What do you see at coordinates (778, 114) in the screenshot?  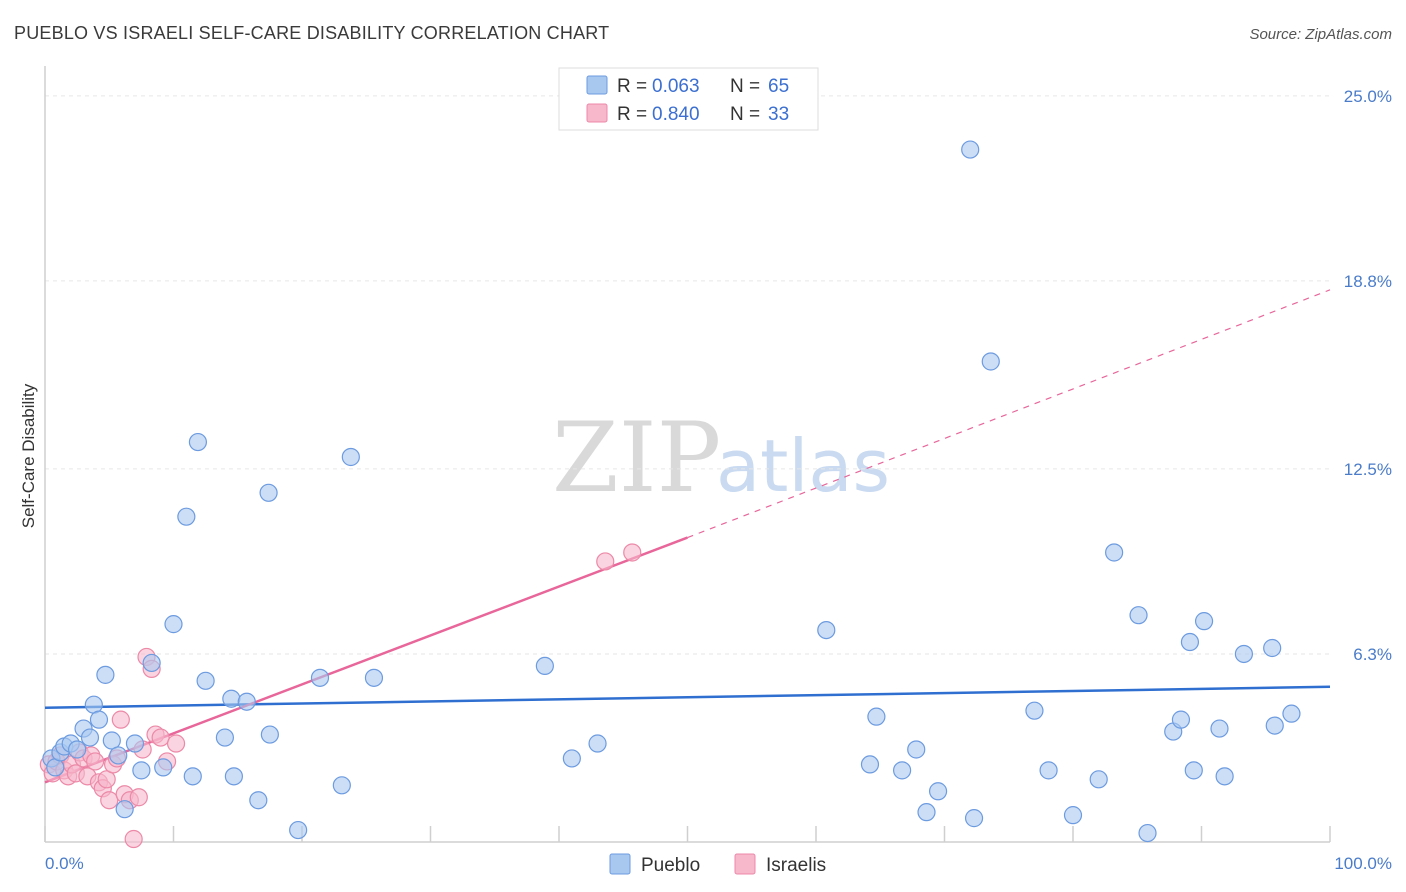 I see `legend-n-value-israelis: 33` at bounding box center [778, 114].